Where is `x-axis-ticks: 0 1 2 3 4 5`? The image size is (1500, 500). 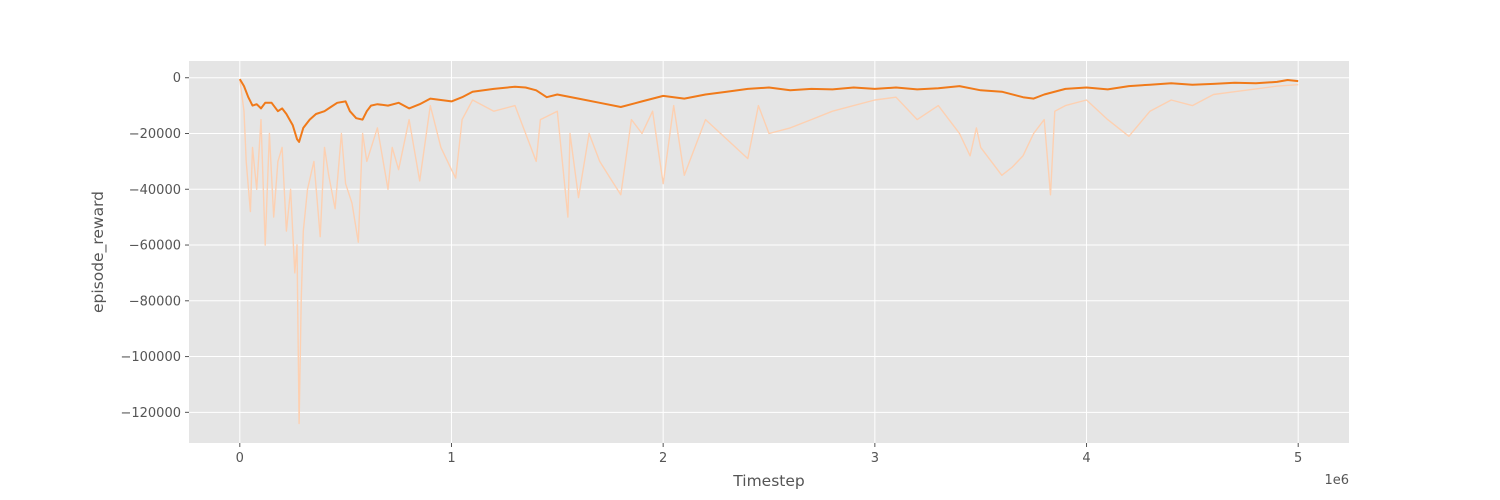
x-axis-ticks: 0 1 2 3 4 5 is located at coordinates (769, 454).